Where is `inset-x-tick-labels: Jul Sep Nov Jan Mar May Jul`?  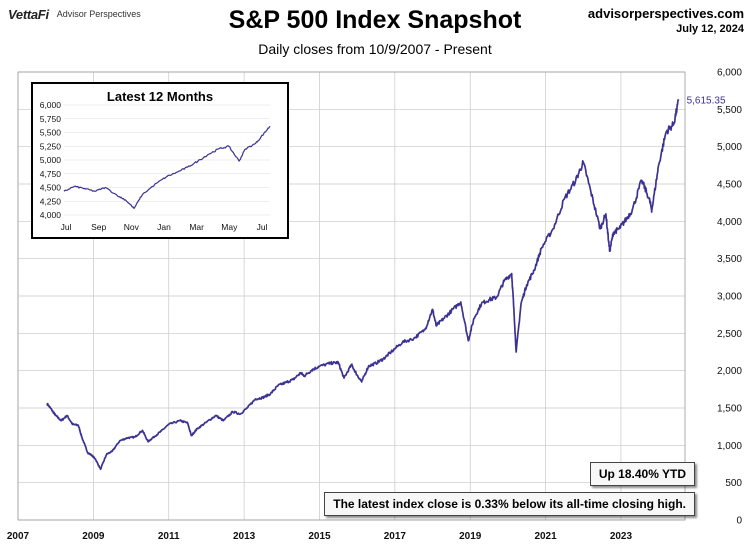 inset-x-tick-labels: Jul Sep Nov Jan Mar May Jul is located at coordinates (164, 227).